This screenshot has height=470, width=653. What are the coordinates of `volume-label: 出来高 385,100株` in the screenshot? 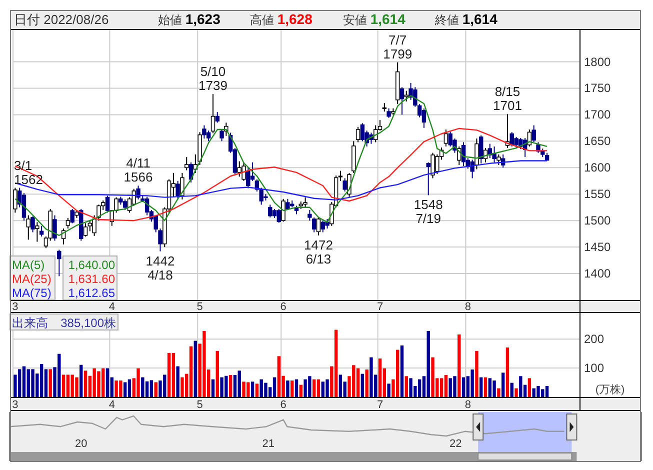 It's located at (64, 322).